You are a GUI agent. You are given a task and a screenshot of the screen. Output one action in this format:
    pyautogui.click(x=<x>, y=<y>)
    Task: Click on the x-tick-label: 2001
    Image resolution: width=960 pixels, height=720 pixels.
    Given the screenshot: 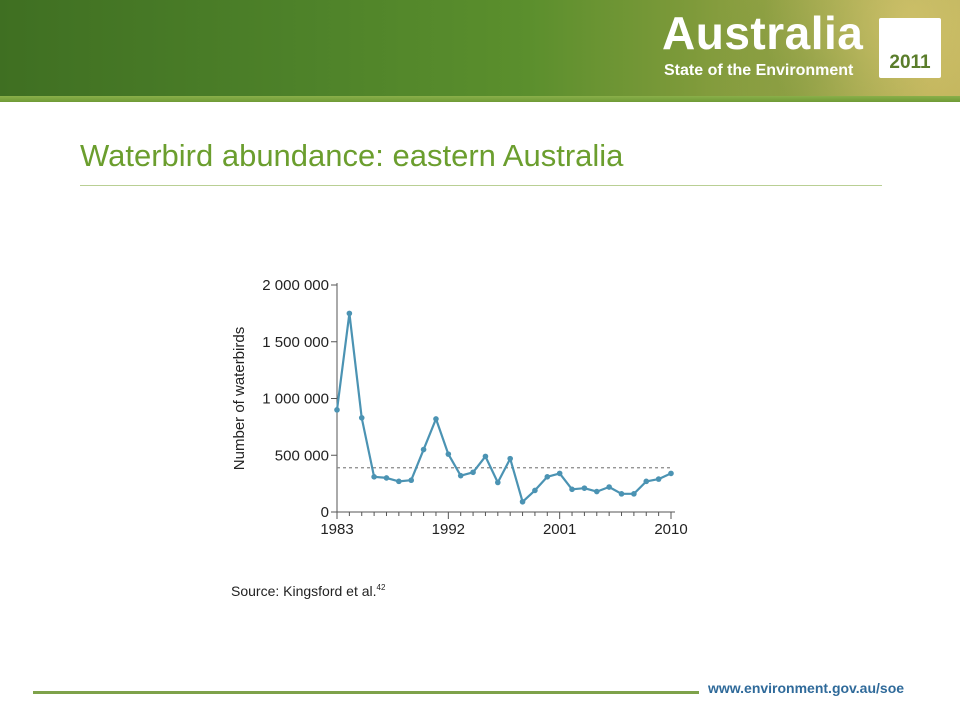 What is the action you would take?
    pyautogui.click(x=559, y=529)
    